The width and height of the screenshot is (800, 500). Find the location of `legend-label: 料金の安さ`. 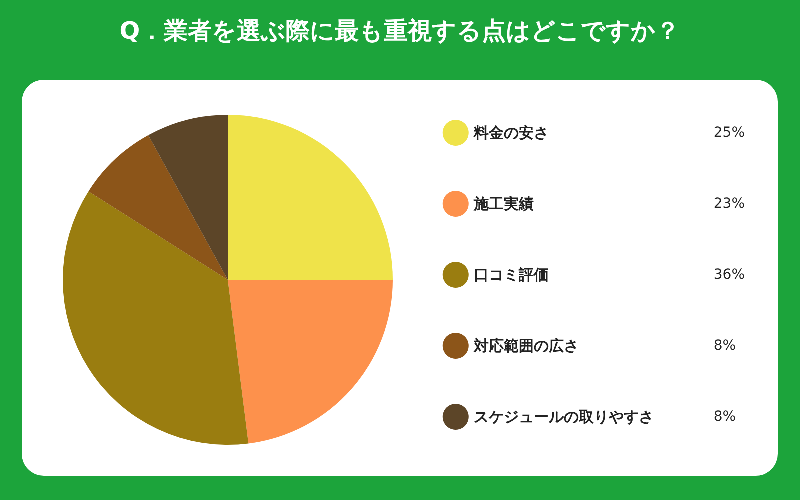

legend-label: 料金の安さ is located at coordinates (510, 133).